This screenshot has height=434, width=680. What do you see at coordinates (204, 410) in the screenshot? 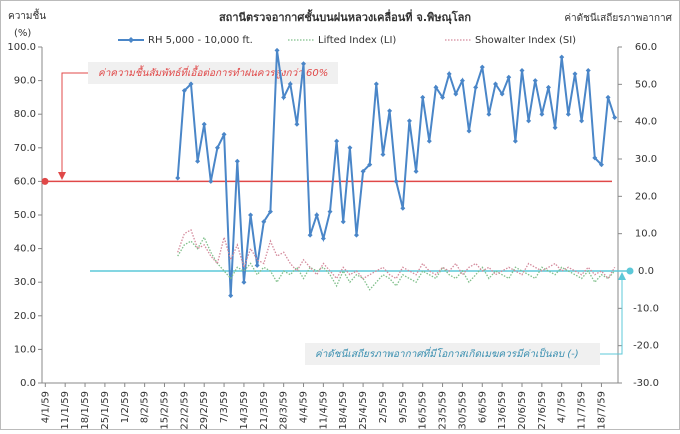
I see `x-tick-label: 29/2/59` at bounding box center [204, 410].